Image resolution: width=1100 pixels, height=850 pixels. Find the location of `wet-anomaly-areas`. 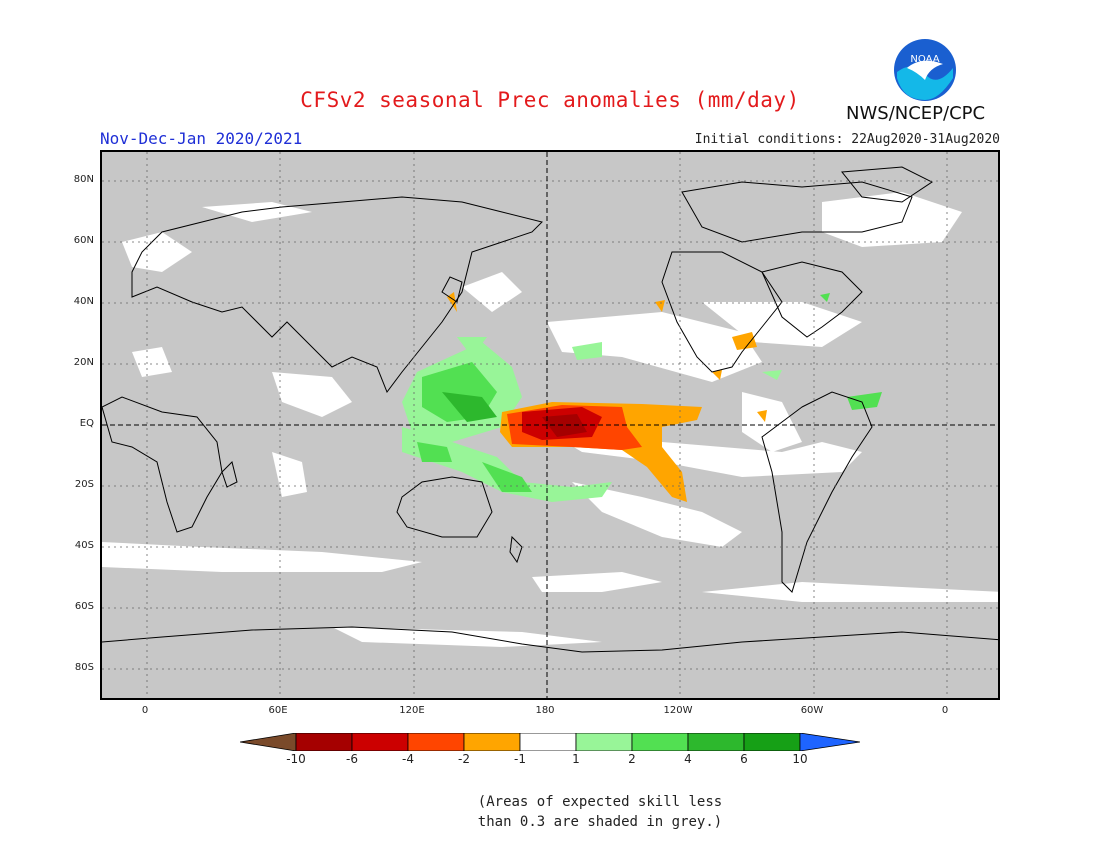

wet-anomaly-areas is located at coordinates (642, 397).